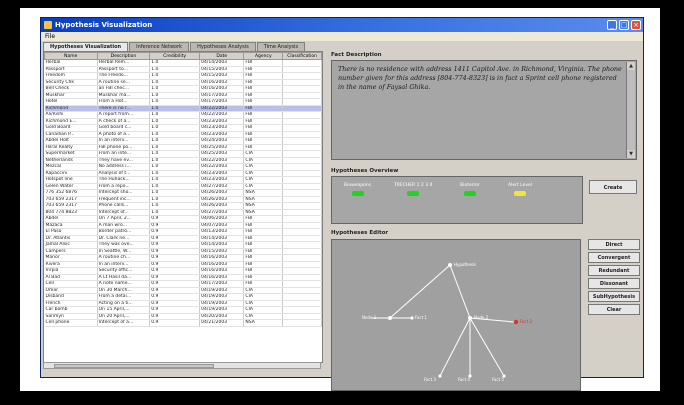 This screenshot has width=684, height=405. I want to click on tab-inference-network: Inference Network, so click(159, 46).